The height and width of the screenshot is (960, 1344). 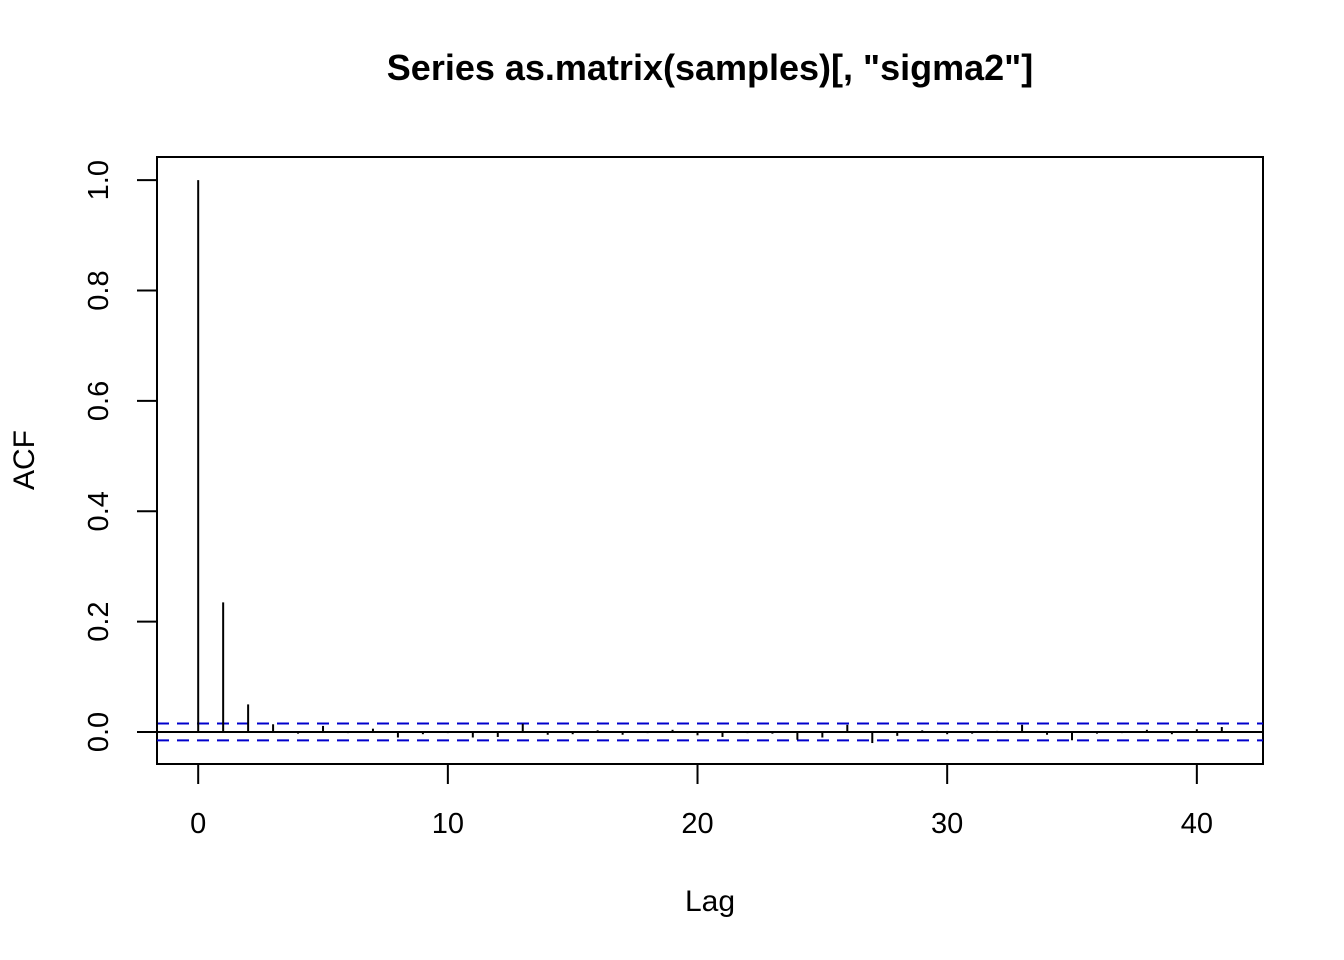 I want to click on chart-title: Series as.matrix(samples)[, "sigma2"], so click(x=710, y=67).